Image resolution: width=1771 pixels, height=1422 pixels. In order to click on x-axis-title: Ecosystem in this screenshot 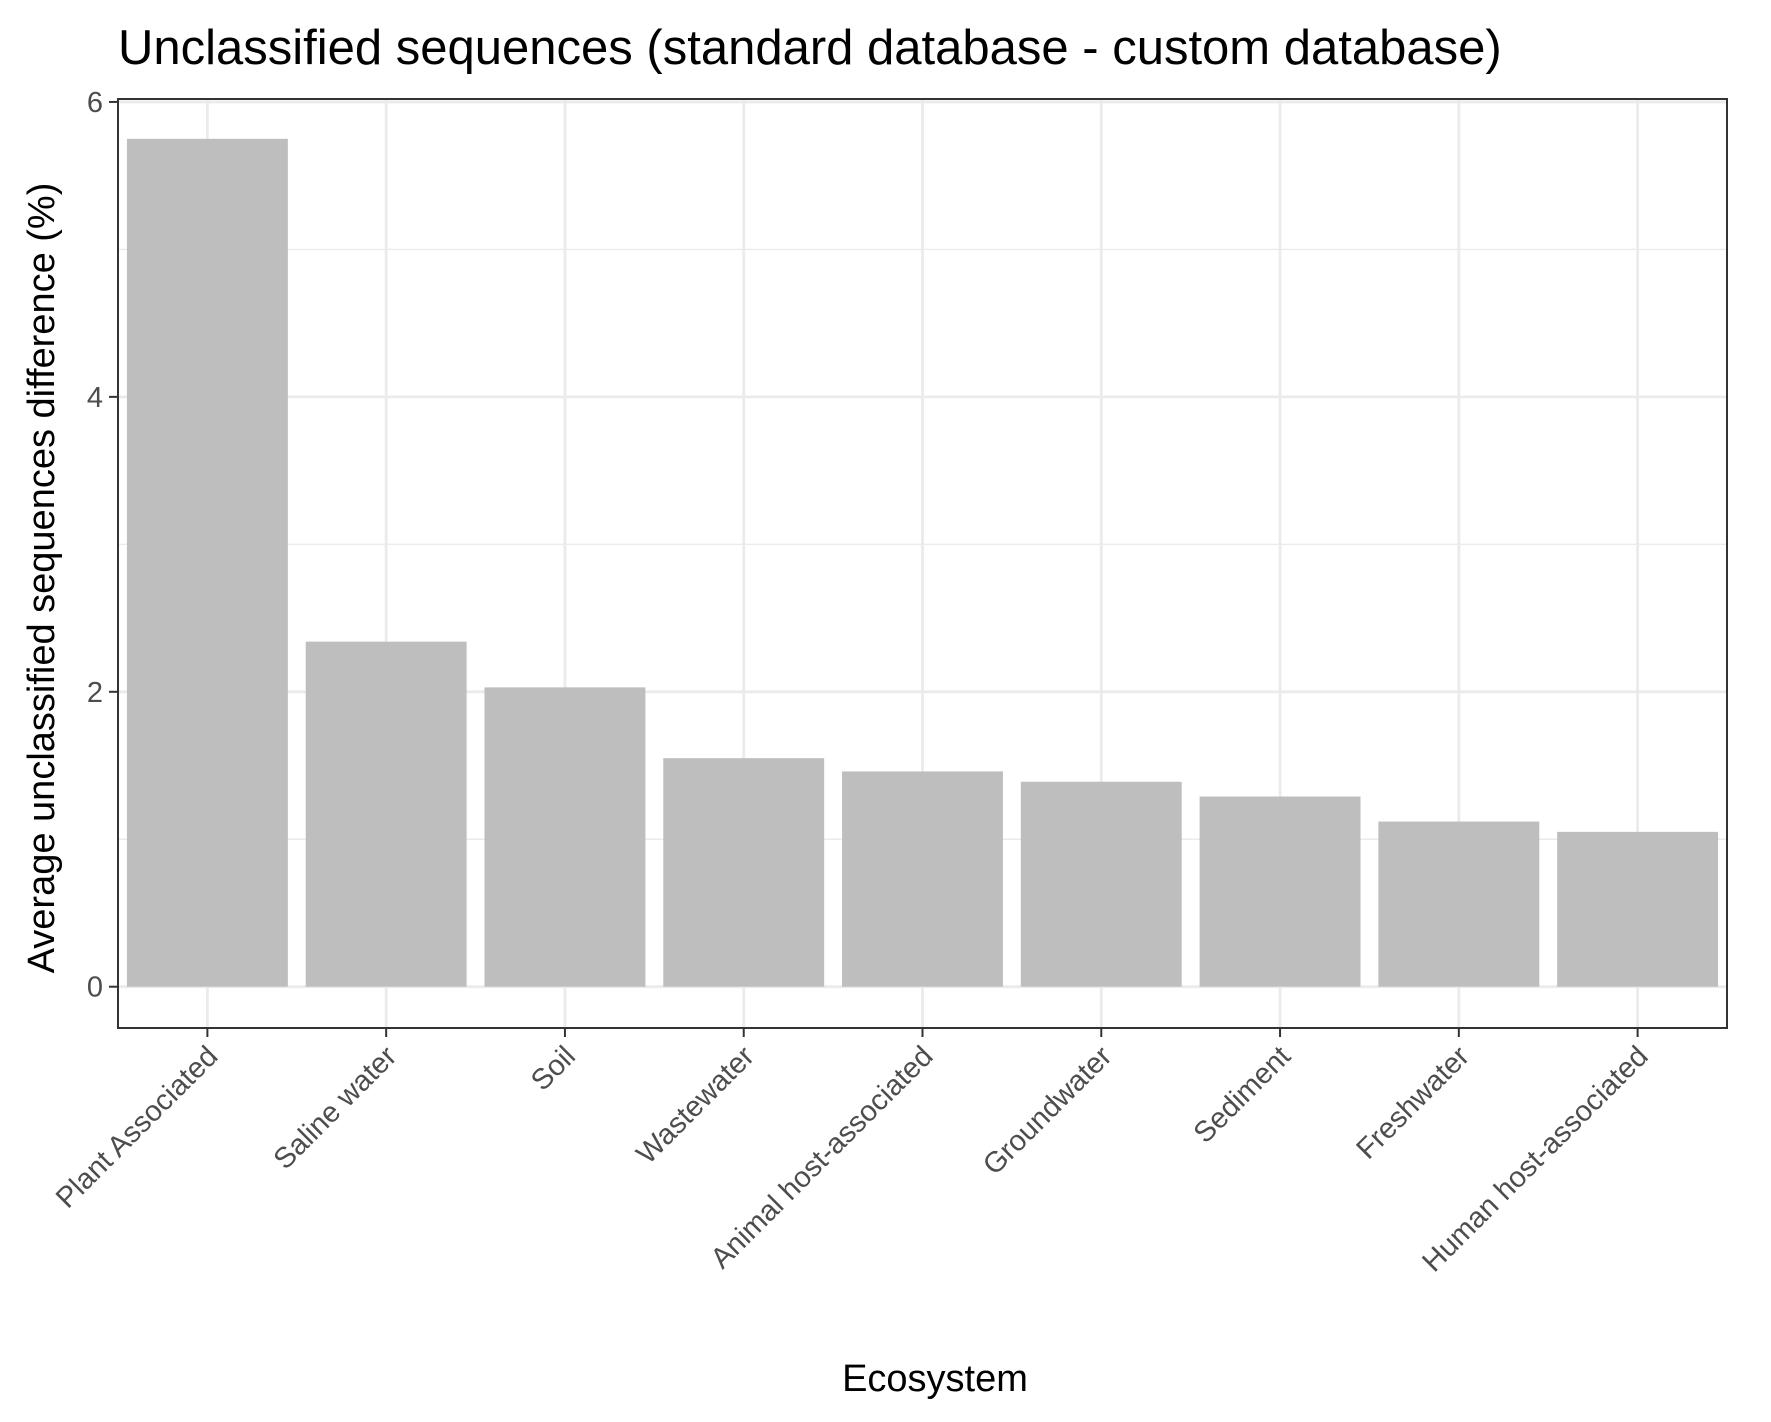, I will do `click(935, 1379)`.